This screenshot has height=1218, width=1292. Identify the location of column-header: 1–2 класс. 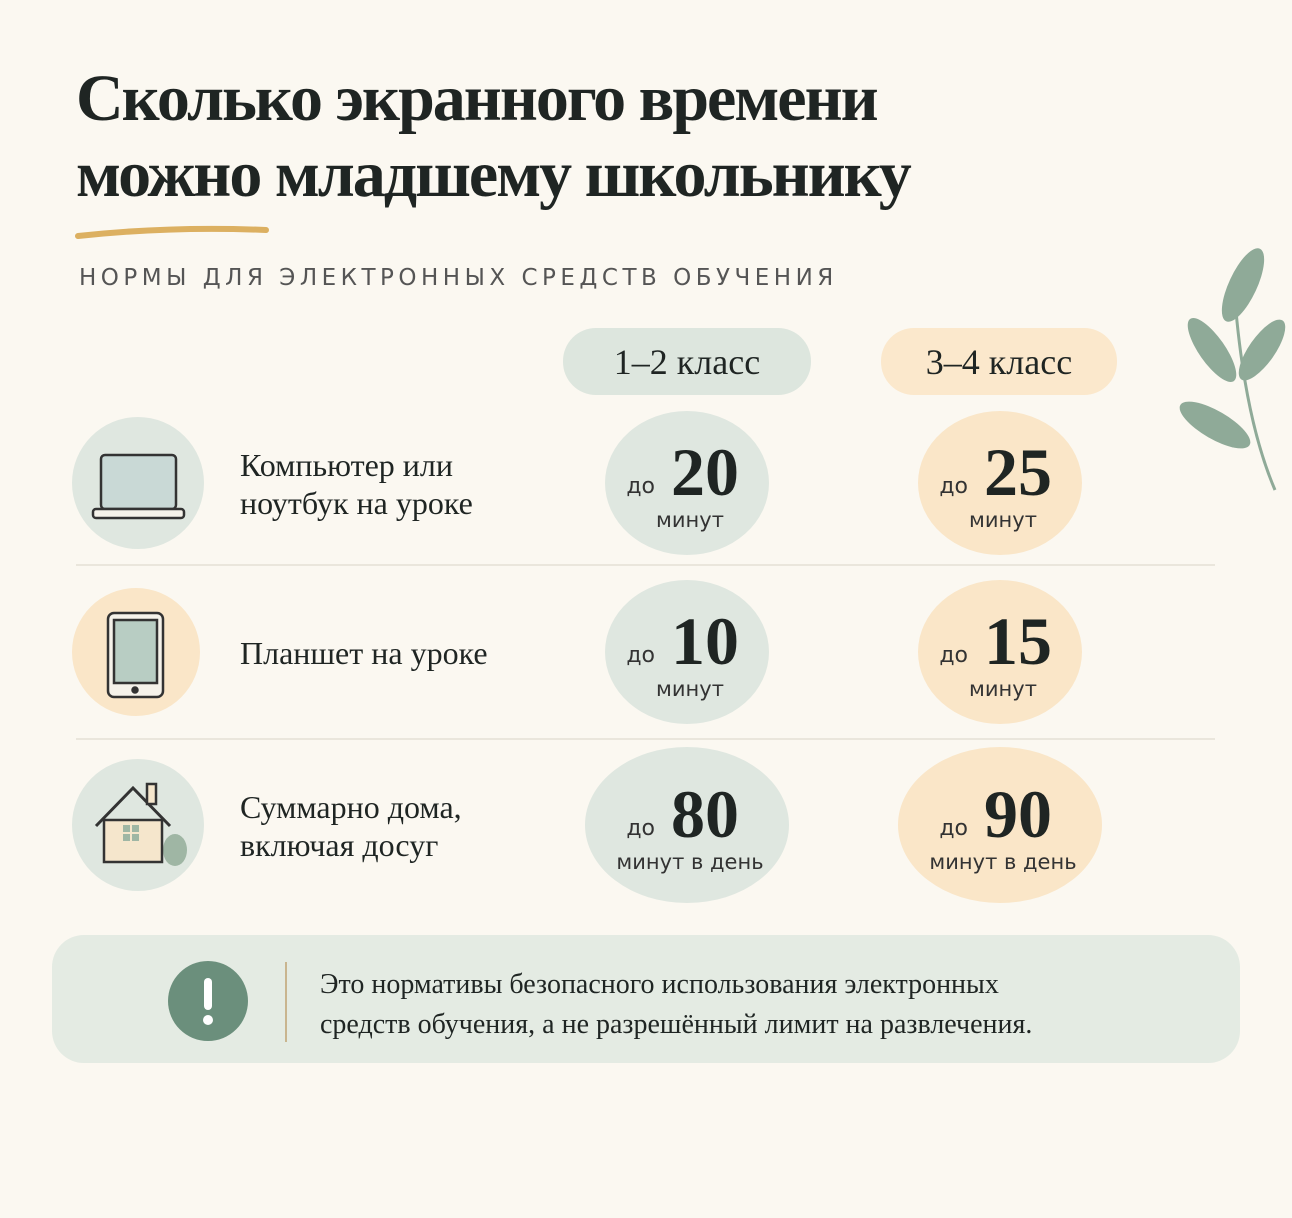
(687, 362).